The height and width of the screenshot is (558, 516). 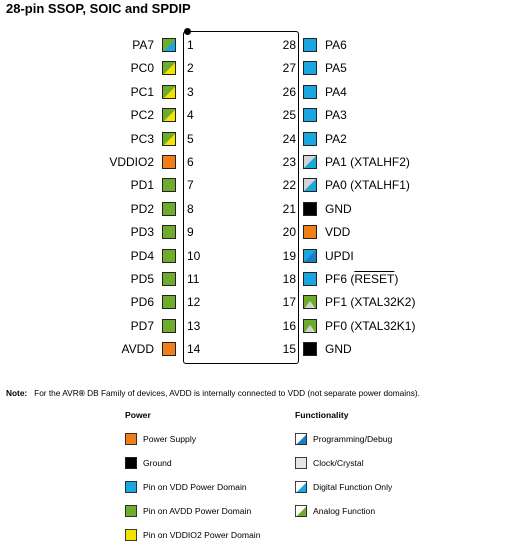 I want to click on pin-number-5: 5, so click(x=190, y=139).